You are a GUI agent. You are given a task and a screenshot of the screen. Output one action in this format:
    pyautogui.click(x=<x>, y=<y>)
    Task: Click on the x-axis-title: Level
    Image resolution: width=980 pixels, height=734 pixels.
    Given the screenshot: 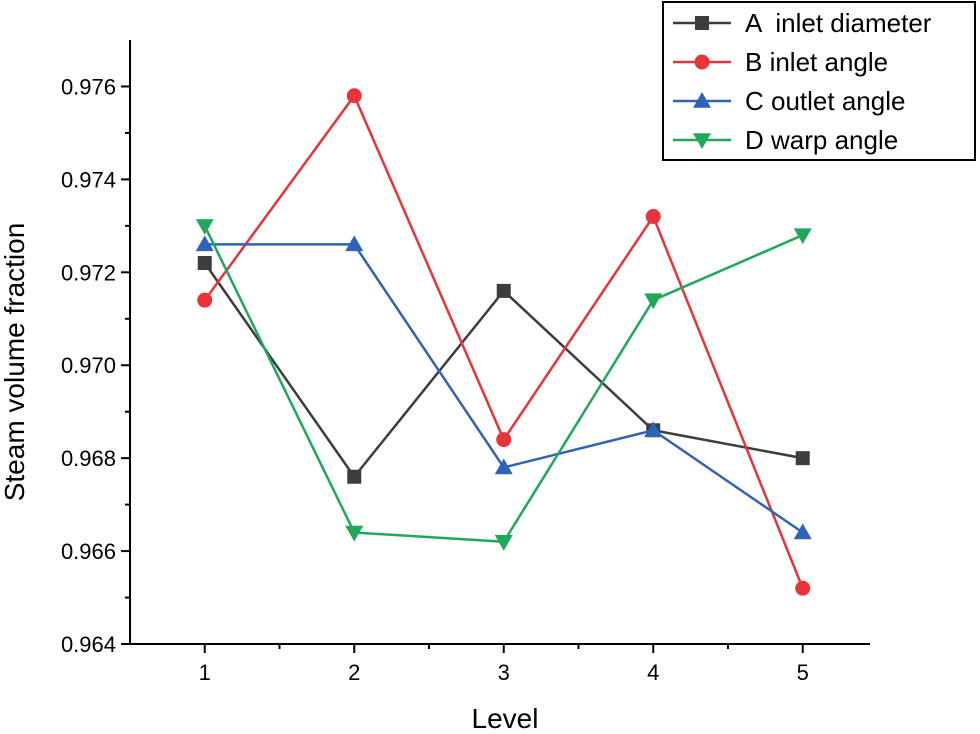 What is the action you would take?
    pyautogui.click(x=505, y=718)
    